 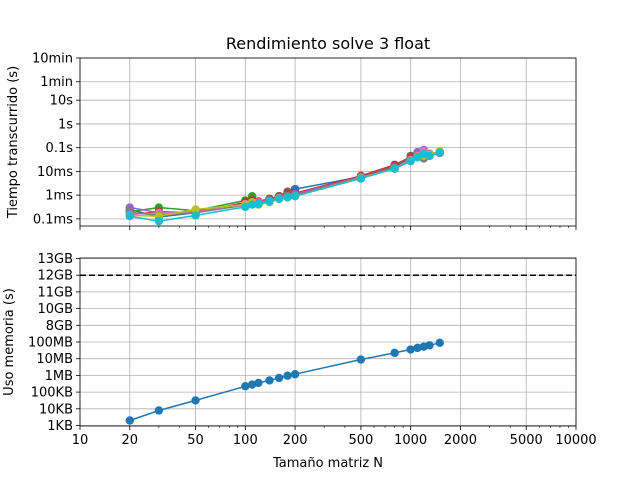 I want to click on bottom-y-axis-label: Uso memoria (s), so click(x=9, y=342).